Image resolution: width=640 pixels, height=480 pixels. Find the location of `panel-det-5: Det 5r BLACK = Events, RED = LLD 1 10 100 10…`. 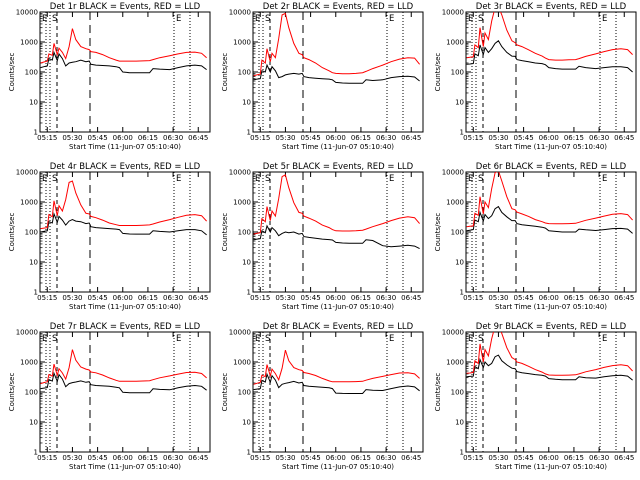

panel-det-5: Det 5r BLACK = Events, RED = LLD 1 10 100 10… is located at coordinates (322, 236).